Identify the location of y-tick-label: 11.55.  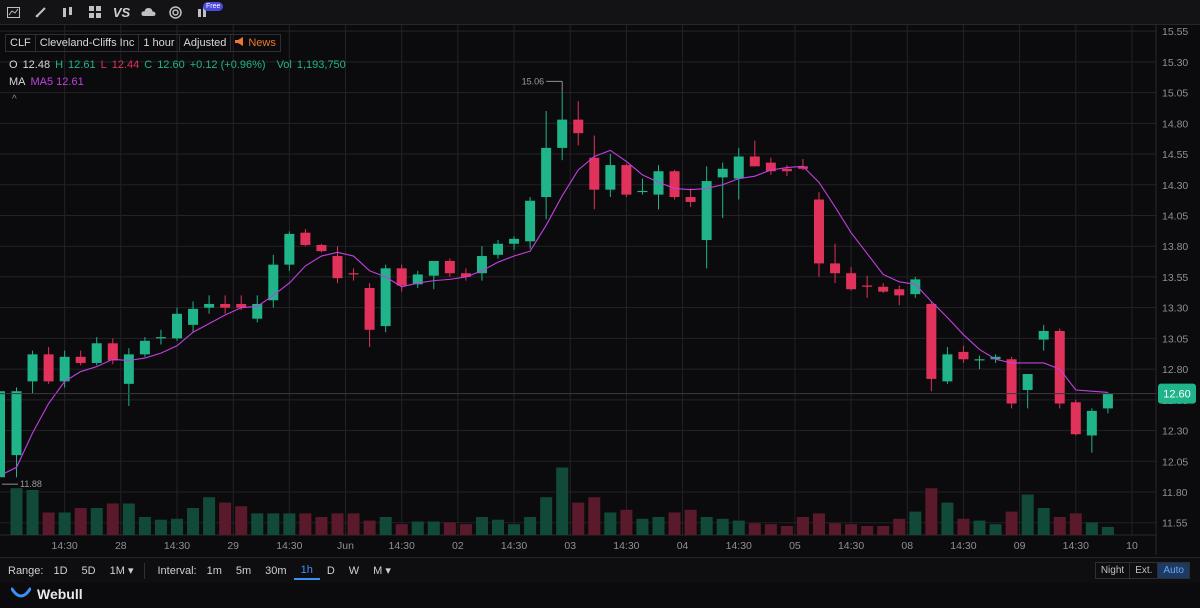
(1175, 524).